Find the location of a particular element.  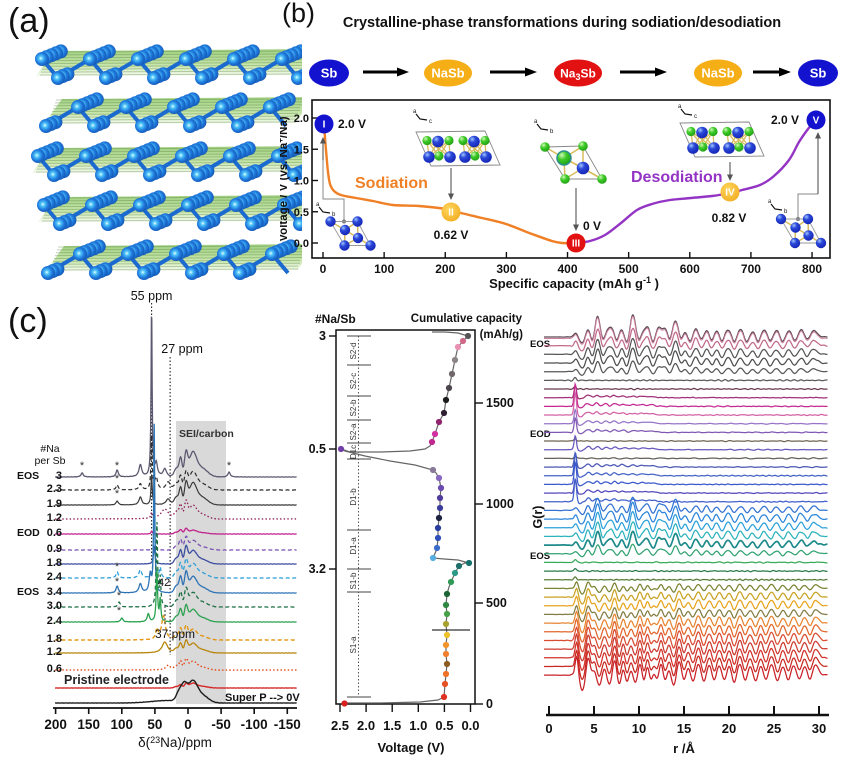

svg-text: Voltage (V) is located at coordinates (411, 747).